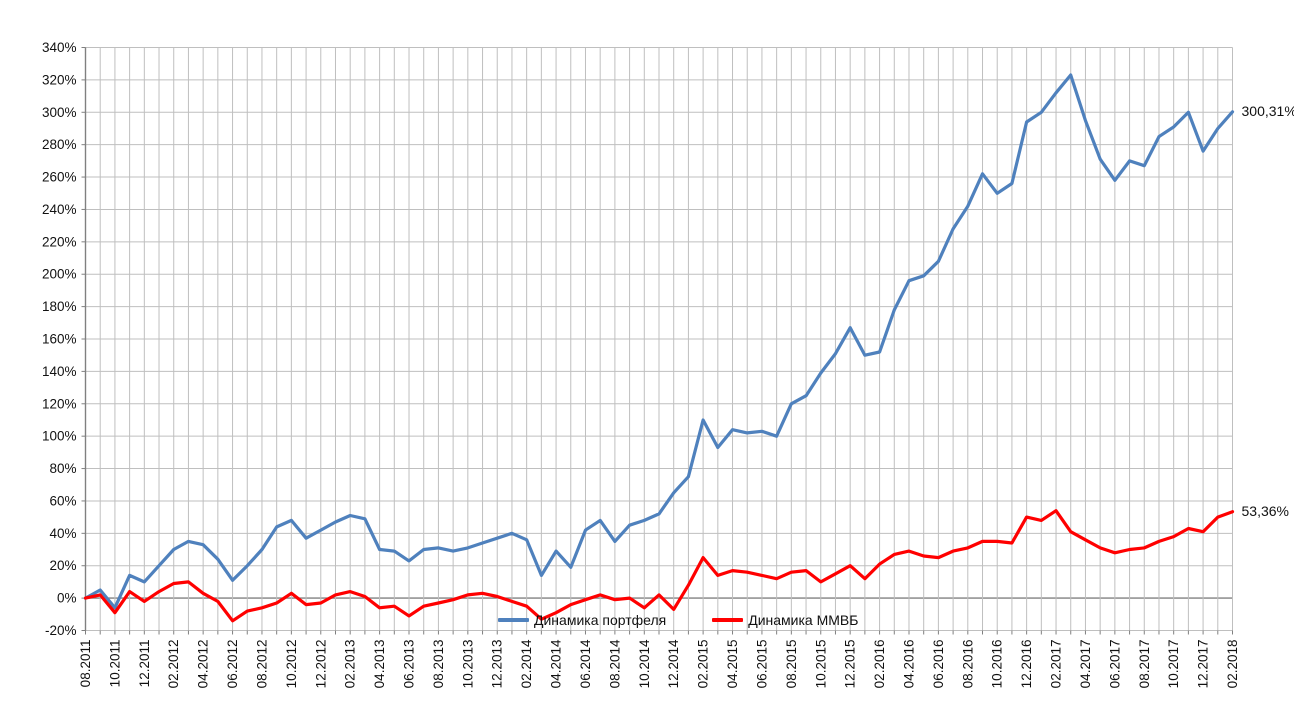  I want to click on x-tick-label: 10.2012, so click(291, 664).